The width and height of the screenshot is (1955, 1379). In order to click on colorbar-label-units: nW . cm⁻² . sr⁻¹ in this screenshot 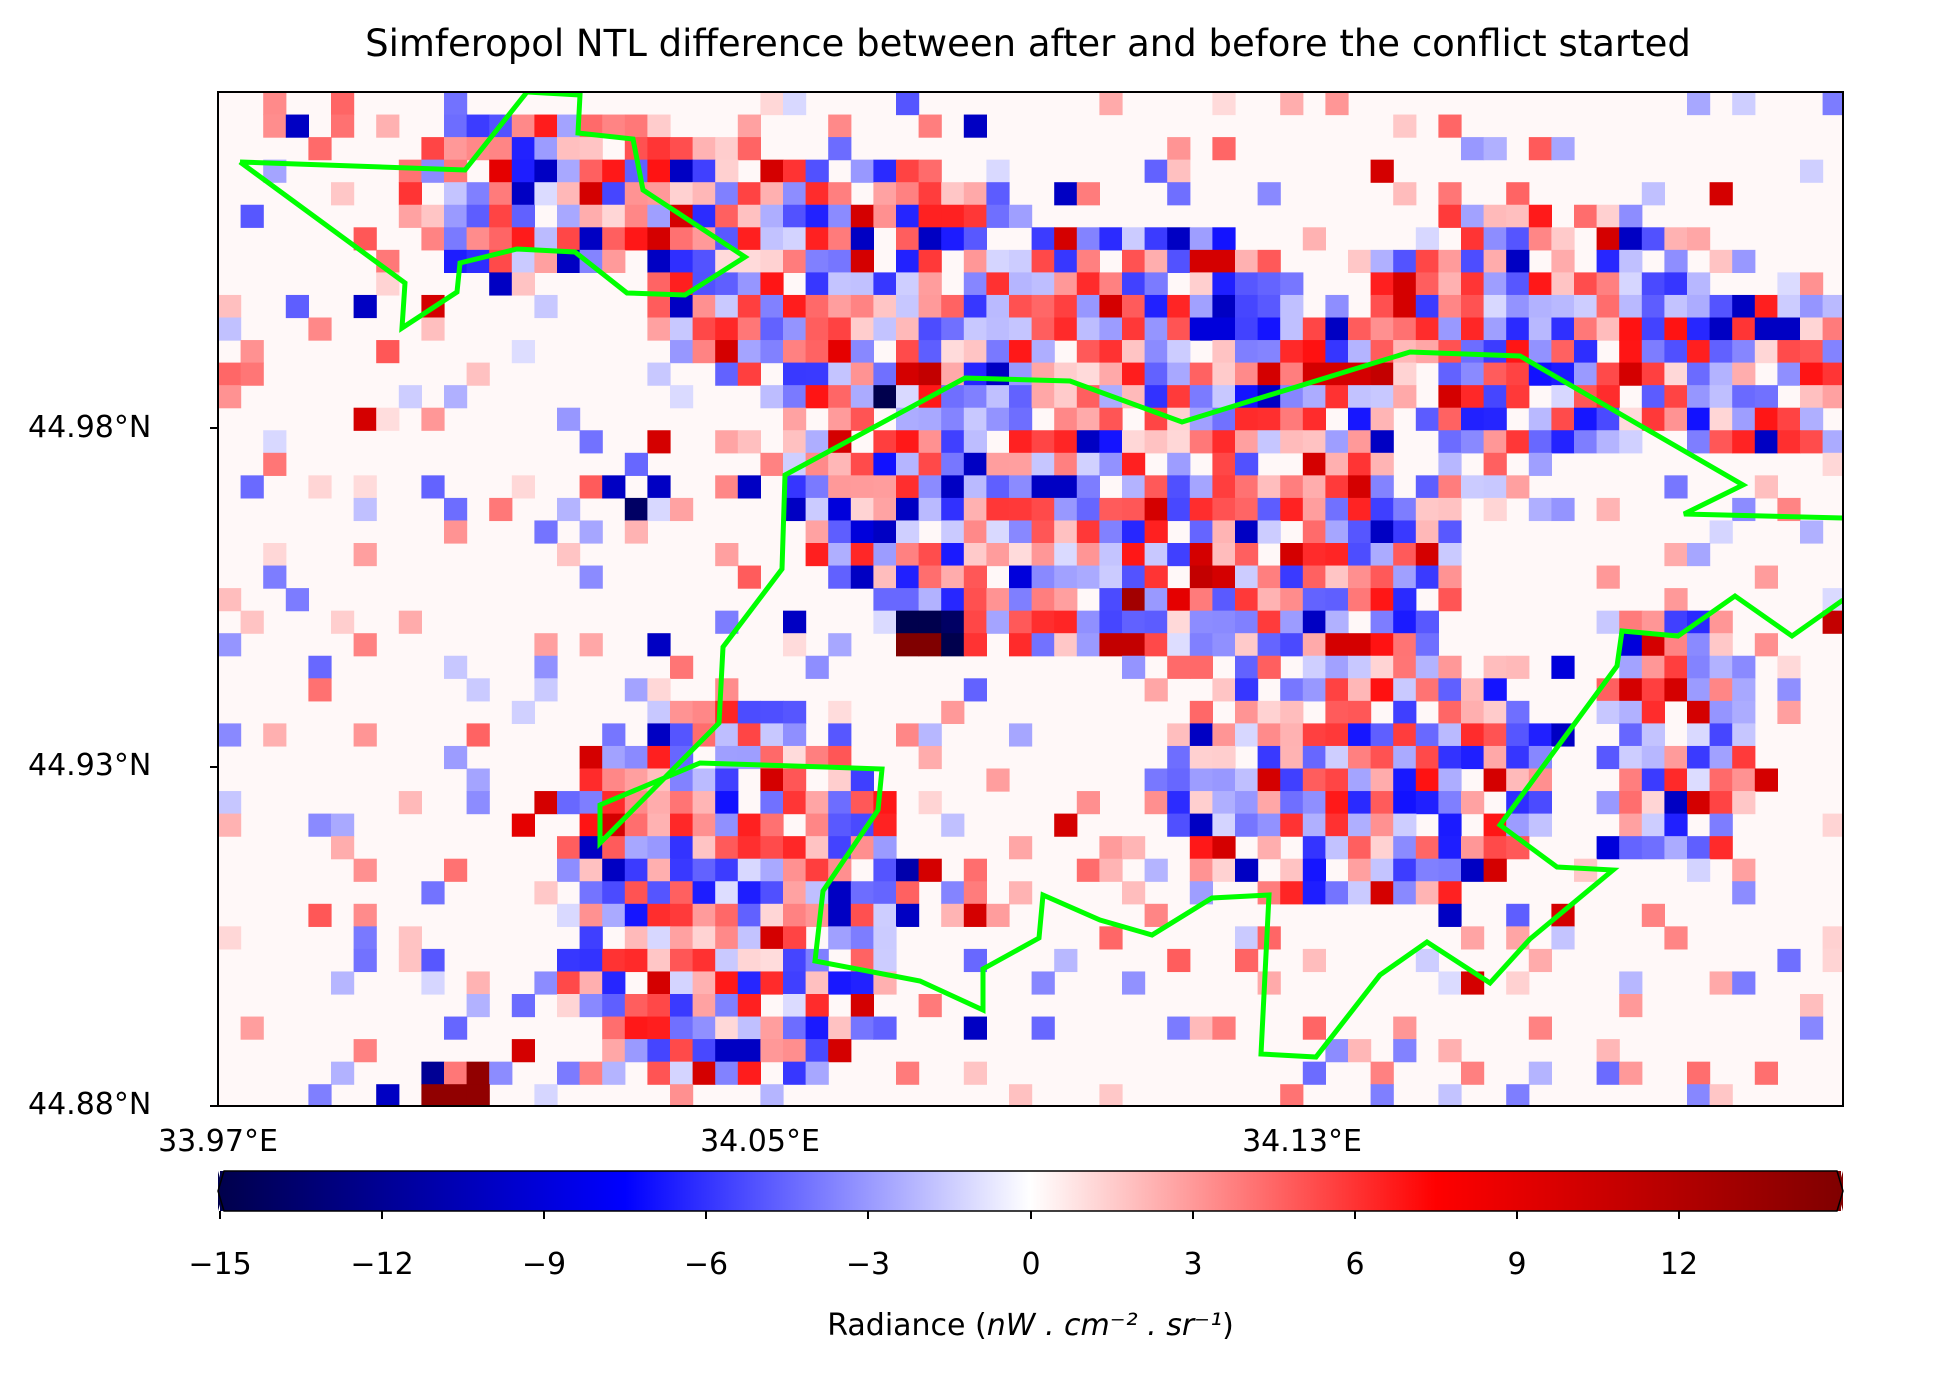, I will do `click(1104, 1325)`.